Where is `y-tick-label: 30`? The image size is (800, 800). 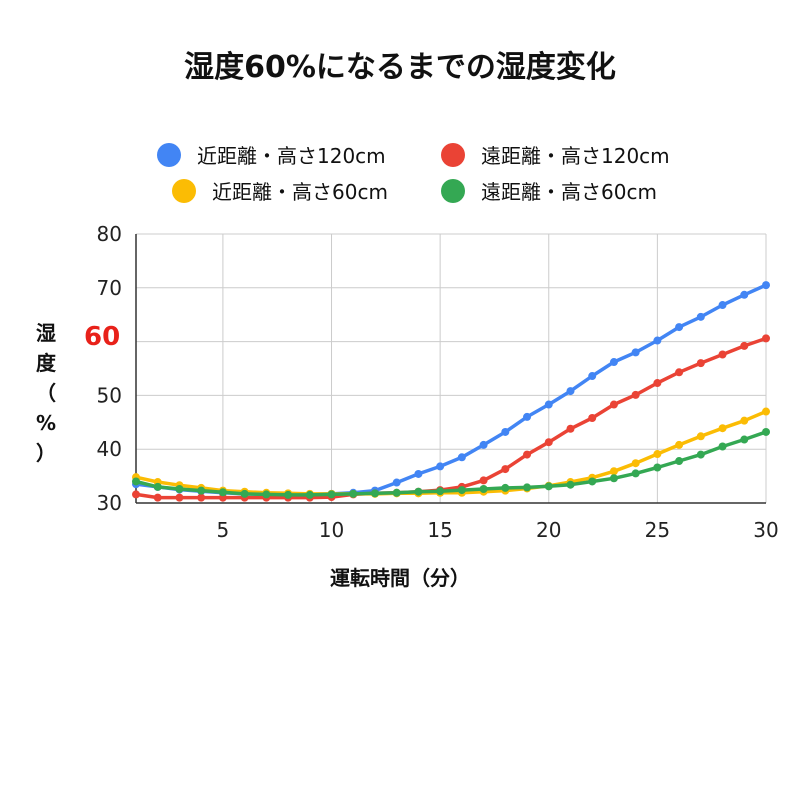 y-tick-label: 30 is located at coordinates (109, 503).